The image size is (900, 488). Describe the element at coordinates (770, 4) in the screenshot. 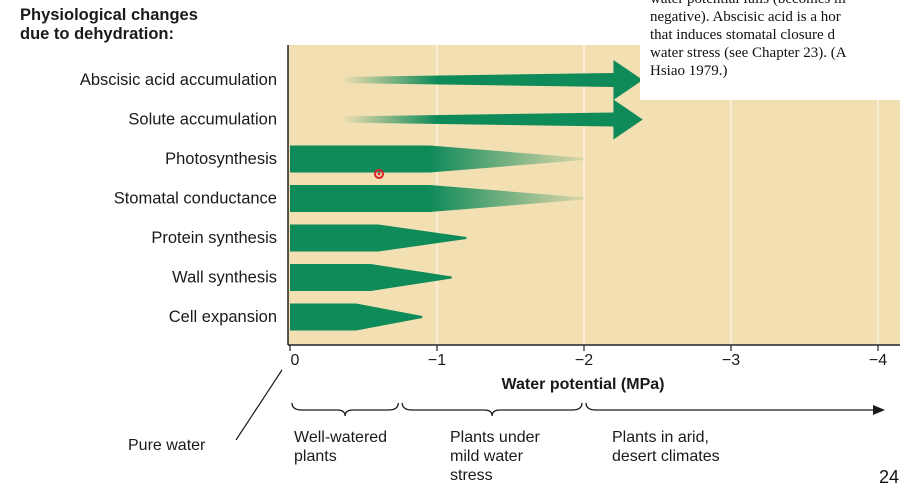

I see `caption-line: water potential falls (becomes m` at that location.